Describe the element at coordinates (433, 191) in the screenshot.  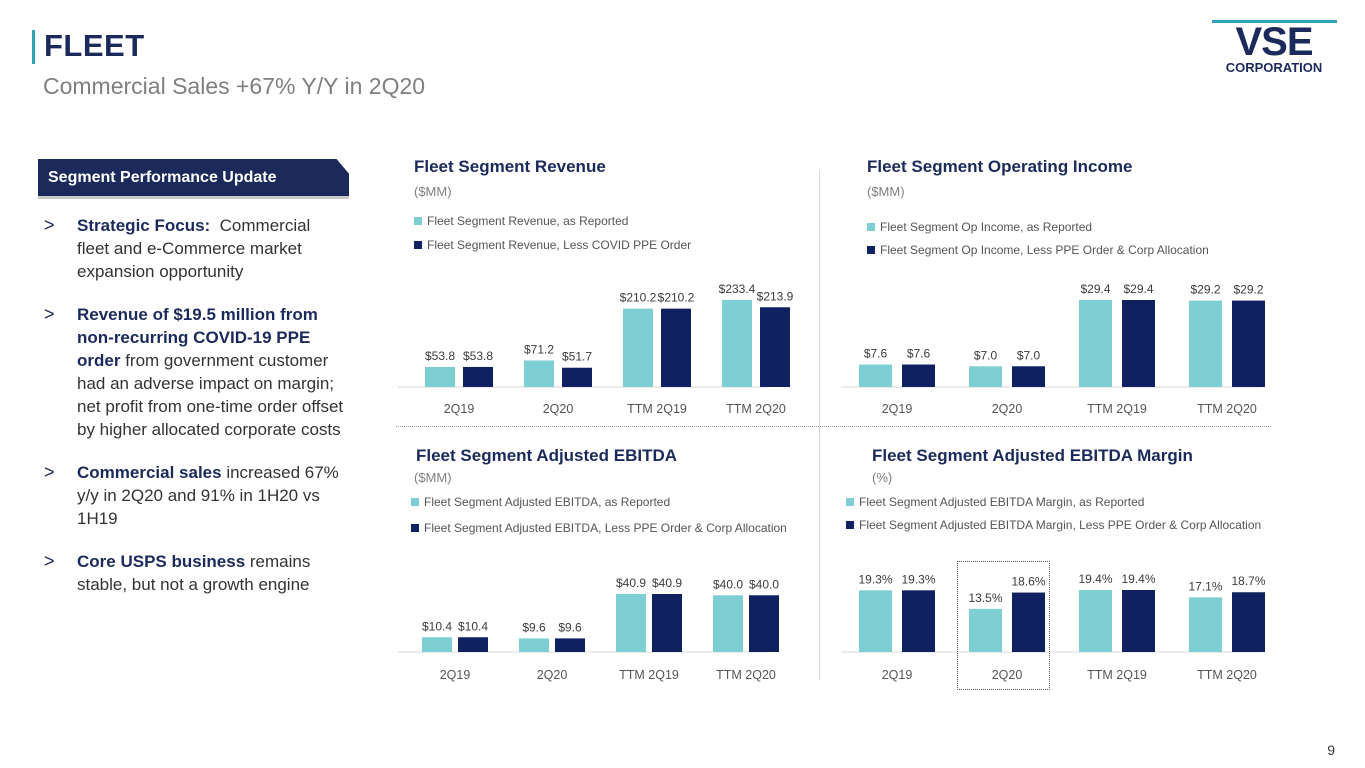
I see `revenue-chart-unit: ($MM)` at that location.